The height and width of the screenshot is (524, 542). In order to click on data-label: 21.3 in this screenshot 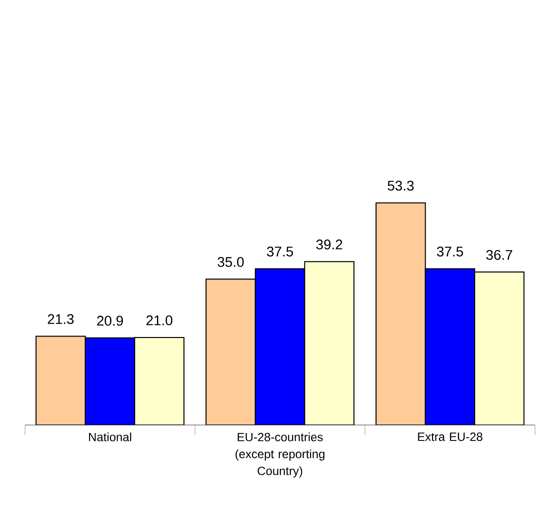, I will do `click(61, 319)`.